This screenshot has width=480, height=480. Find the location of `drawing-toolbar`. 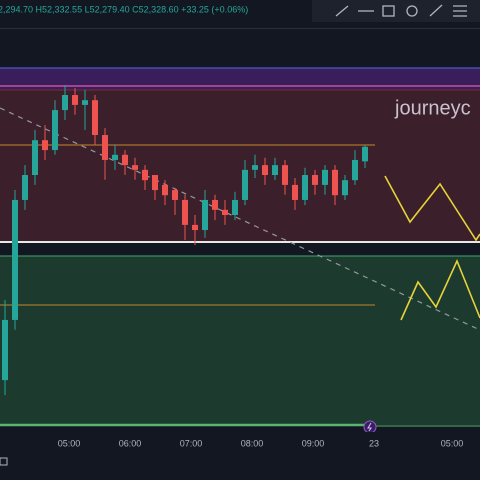

drawing-toolbar is located at coordinates (396, 11).